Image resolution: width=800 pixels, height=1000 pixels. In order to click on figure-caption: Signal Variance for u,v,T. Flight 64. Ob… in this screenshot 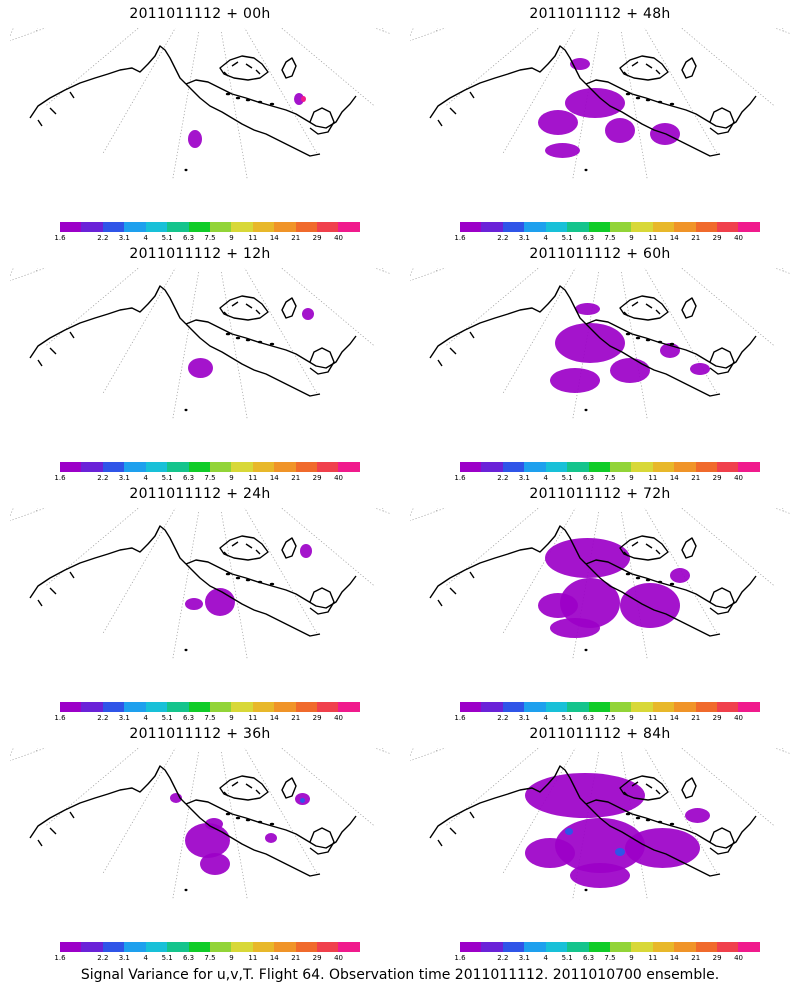, I will do `click(400, 975)`.